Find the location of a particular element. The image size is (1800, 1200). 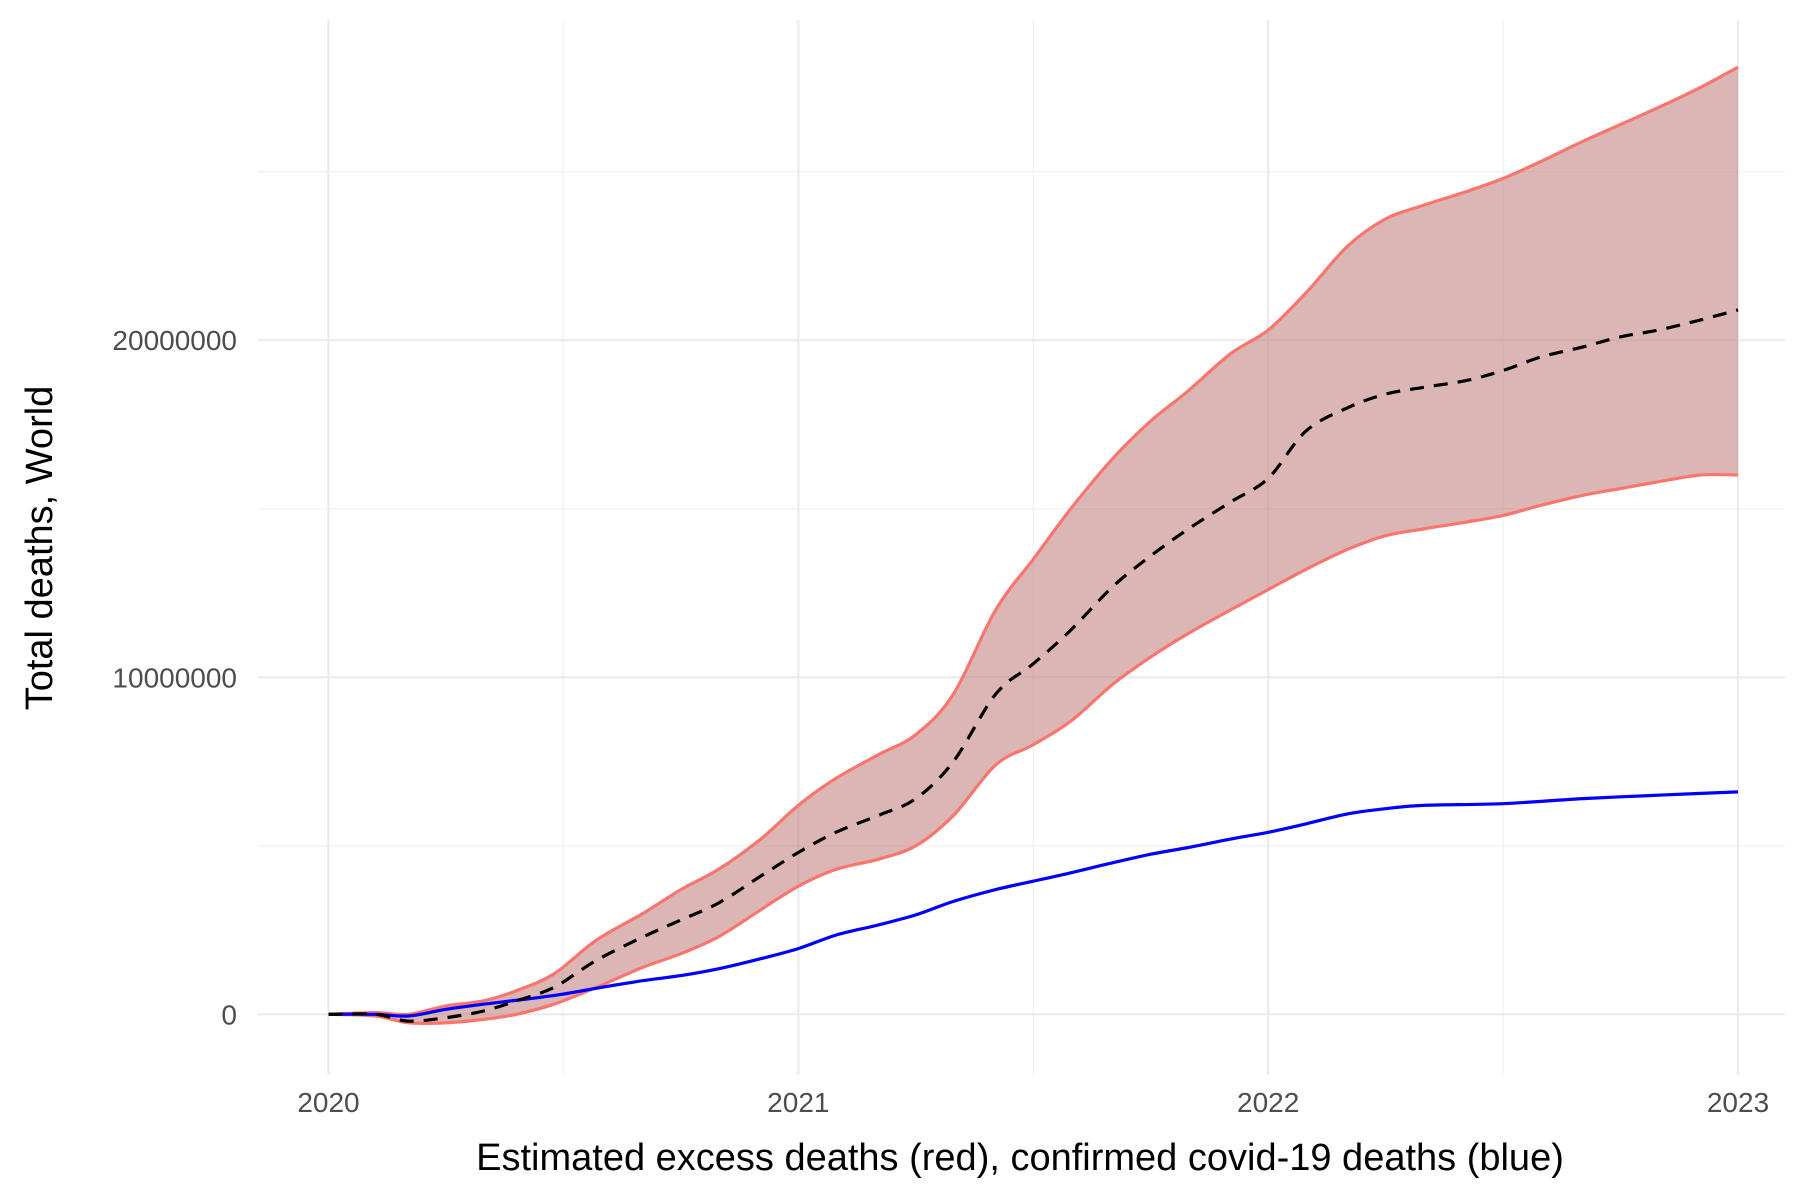

x-tick-label: 2023 is located at coordinates (1738, 1102).